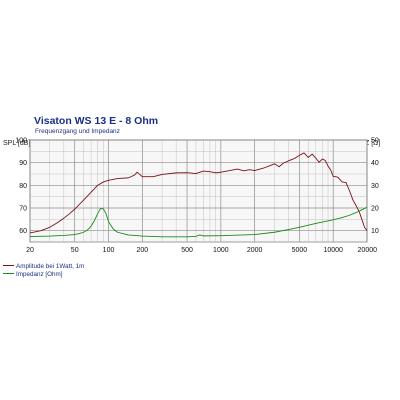  I want to click on series-line-impedance, so click(198, 222).